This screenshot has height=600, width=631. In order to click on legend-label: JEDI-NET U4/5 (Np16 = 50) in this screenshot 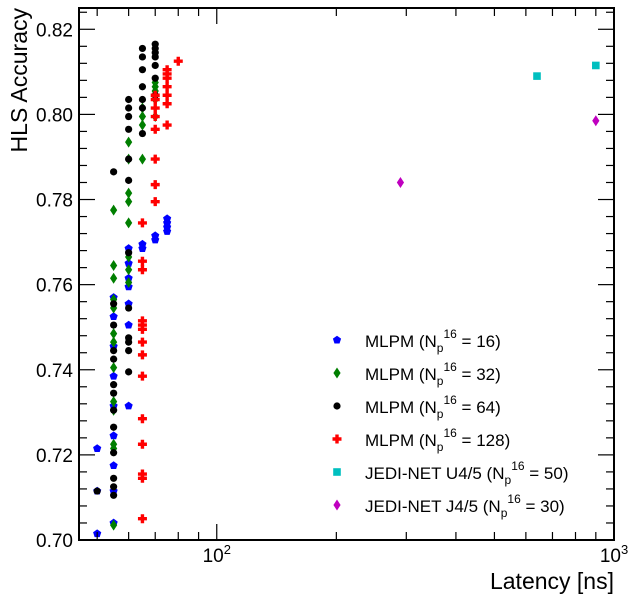, I will do `click(467, 473)`.